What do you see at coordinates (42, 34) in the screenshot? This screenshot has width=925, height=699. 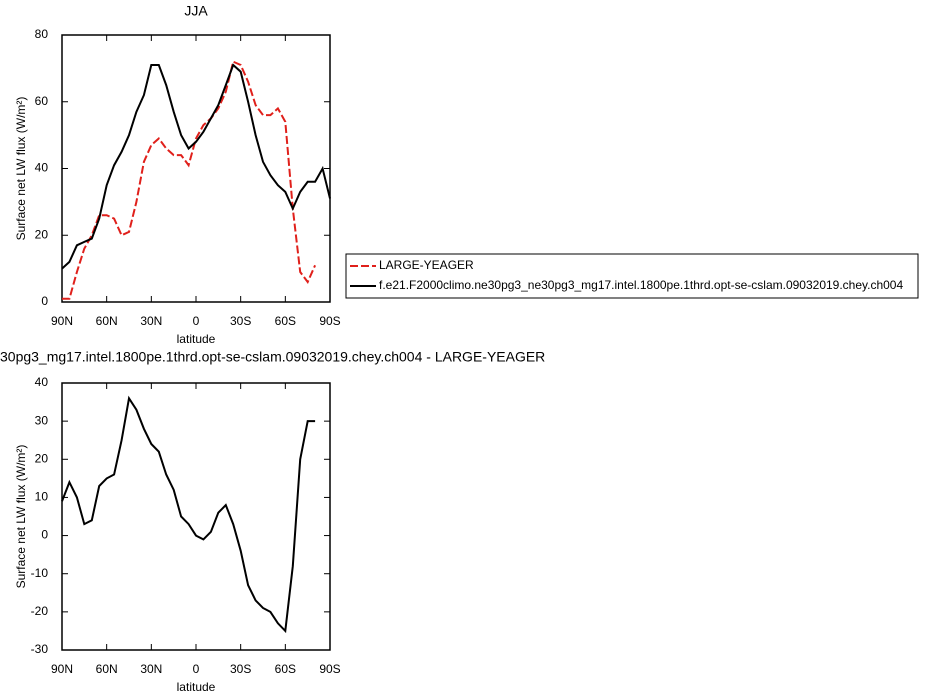 I see `y-tick-label: 80` at bounding box center [42, 34].